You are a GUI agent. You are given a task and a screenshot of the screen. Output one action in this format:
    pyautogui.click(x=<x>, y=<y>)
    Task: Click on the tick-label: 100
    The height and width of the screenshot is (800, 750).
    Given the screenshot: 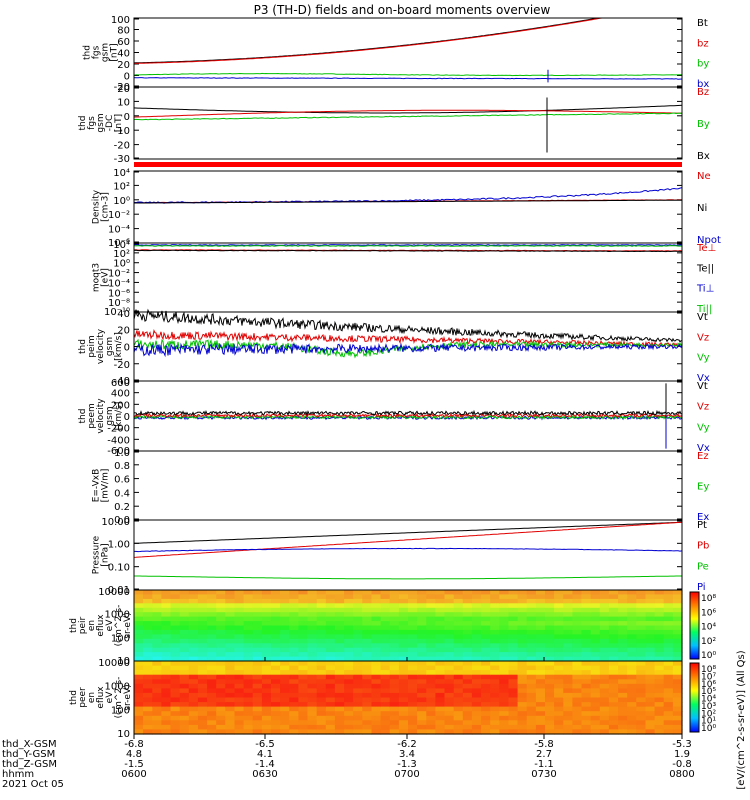 What is the action you would take?
    pyautogui.click(x=120, y=20)
    